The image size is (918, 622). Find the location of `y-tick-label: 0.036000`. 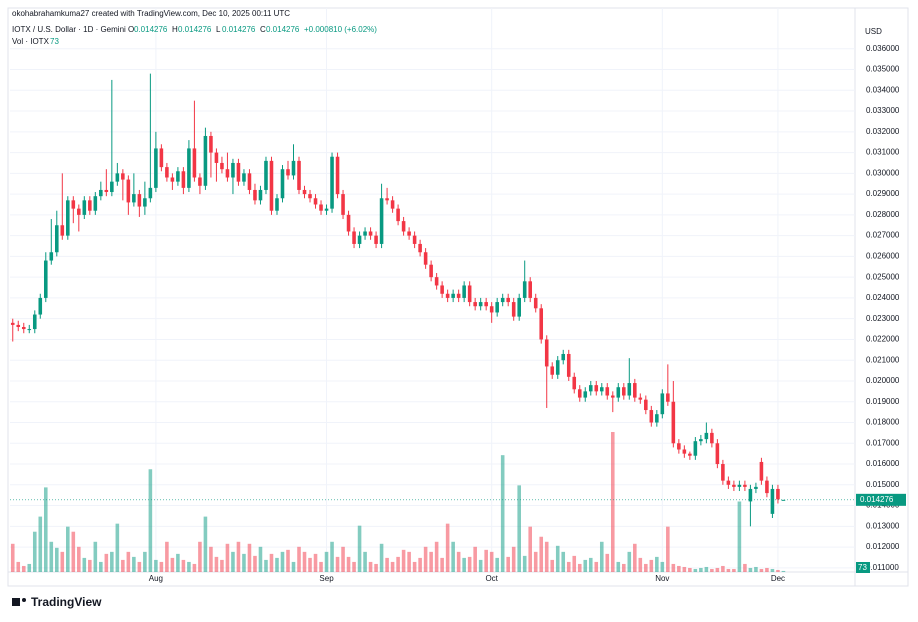

y-tick-label: 0.036000 is located at coordinates (883, 48).